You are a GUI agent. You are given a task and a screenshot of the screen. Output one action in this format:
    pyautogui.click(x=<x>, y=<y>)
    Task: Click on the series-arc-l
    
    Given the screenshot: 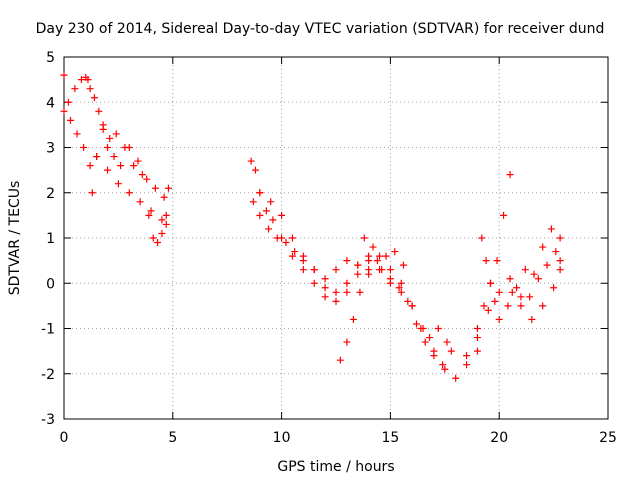 What is the action you would take?
    pyautogui.click(x=521, y=274)
    